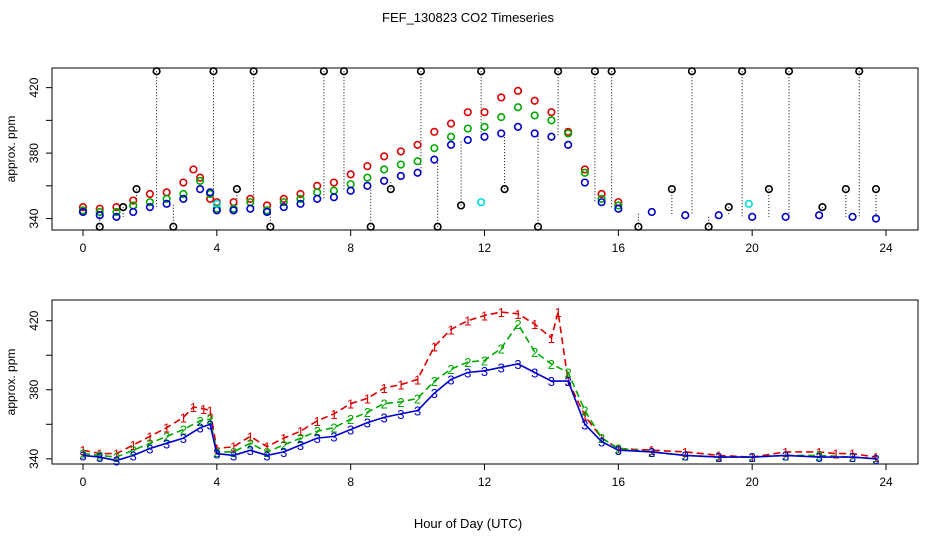 Image resolution: width=936 pixels, height=540 pixels. Describe the element at coordinates (485, 482) in the screenshot. I see `panel-bottom-x-tick-label: 12` at that location.